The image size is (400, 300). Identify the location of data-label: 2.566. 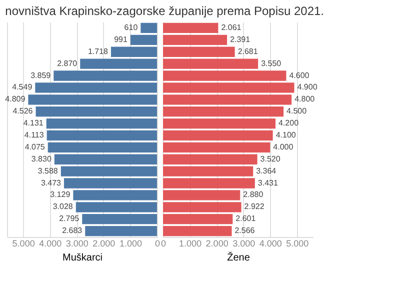
(245, 231).